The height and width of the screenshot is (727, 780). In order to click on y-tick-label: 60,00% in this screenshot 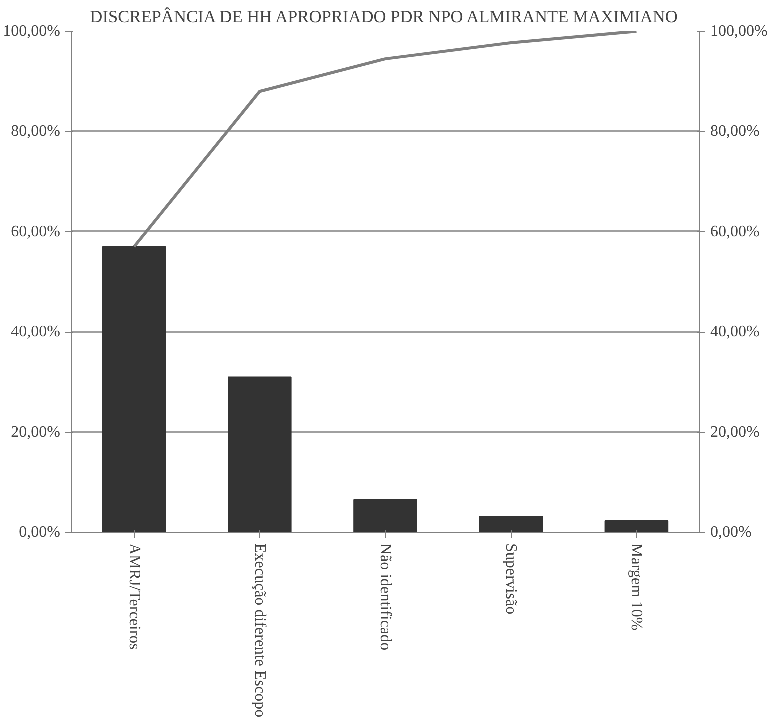, I will do `click(35, 231)`.